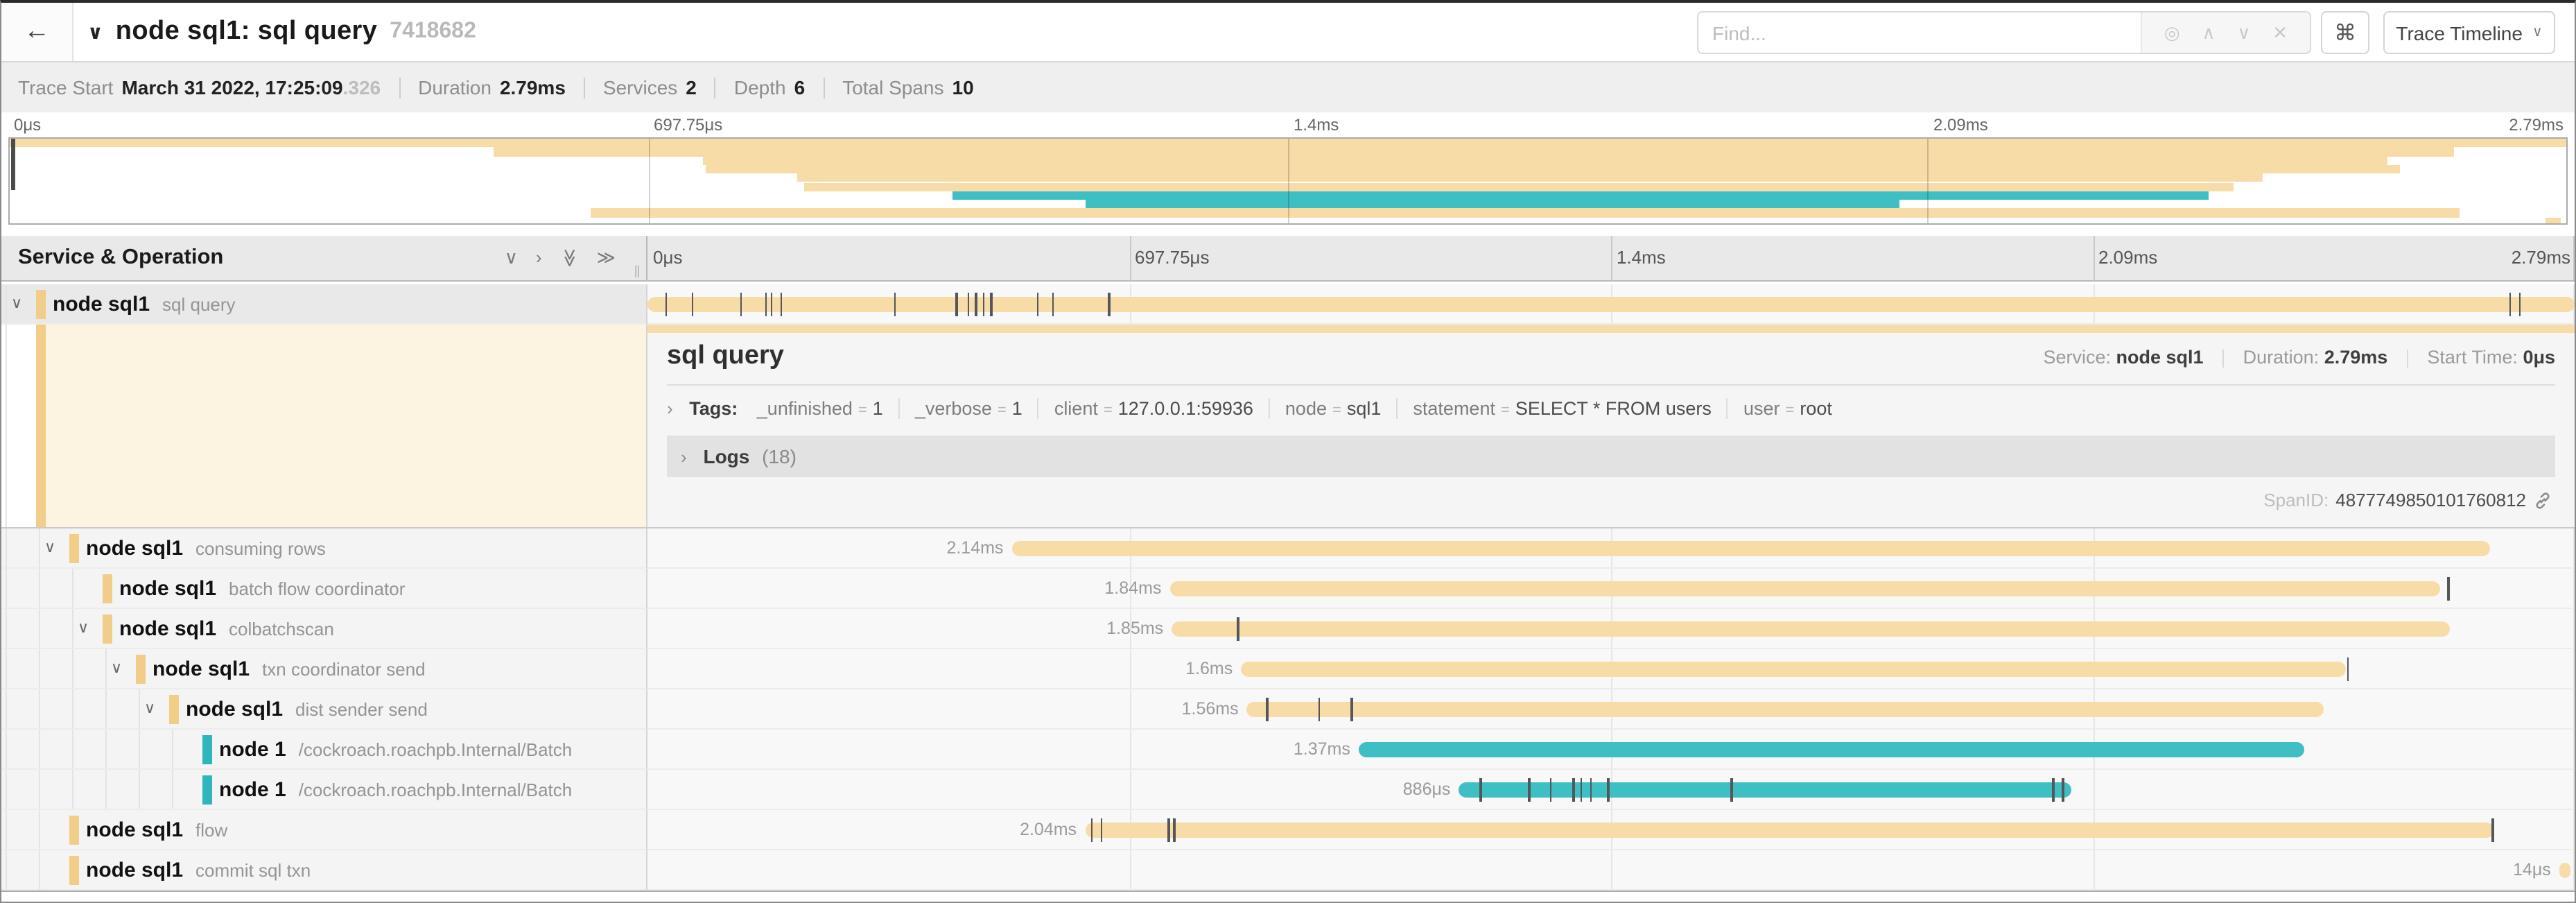 The height and width of the screenshot is (903, 2576). I want to click on find-next-icon: ∨, so click(2244, 32).